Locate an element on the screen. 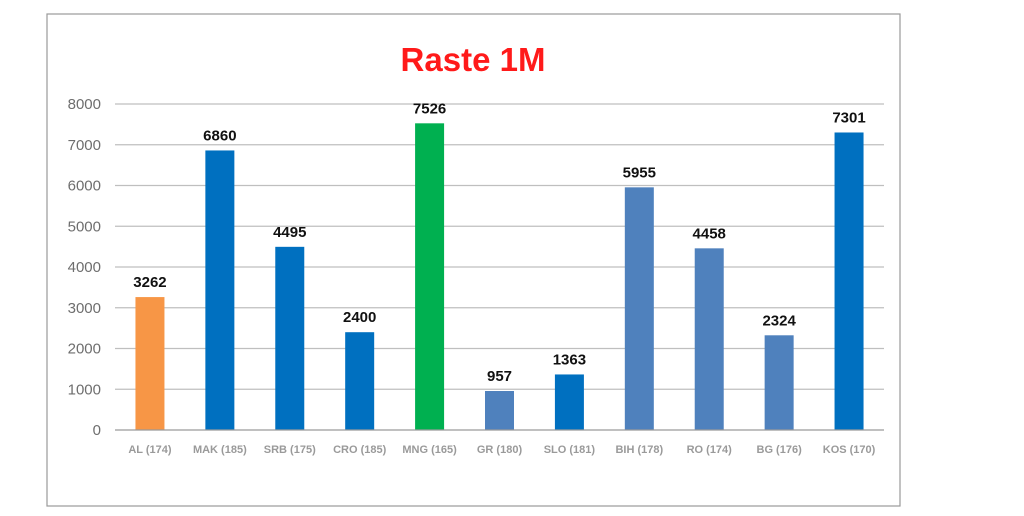 Image resolution: width=1024 pixels, height=516 pixels. data-label: 2324 is located at coordinates (779, 320).